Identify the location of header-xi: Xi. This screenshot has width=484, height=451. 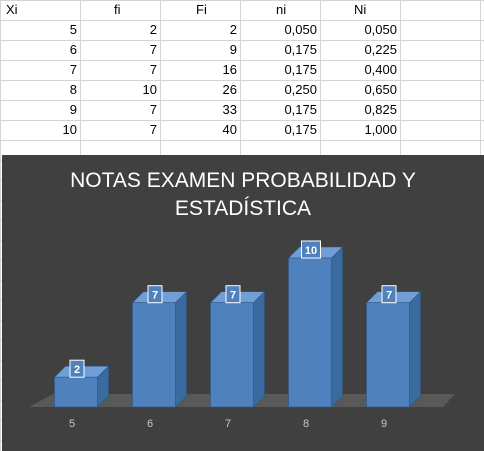
(12, 9).